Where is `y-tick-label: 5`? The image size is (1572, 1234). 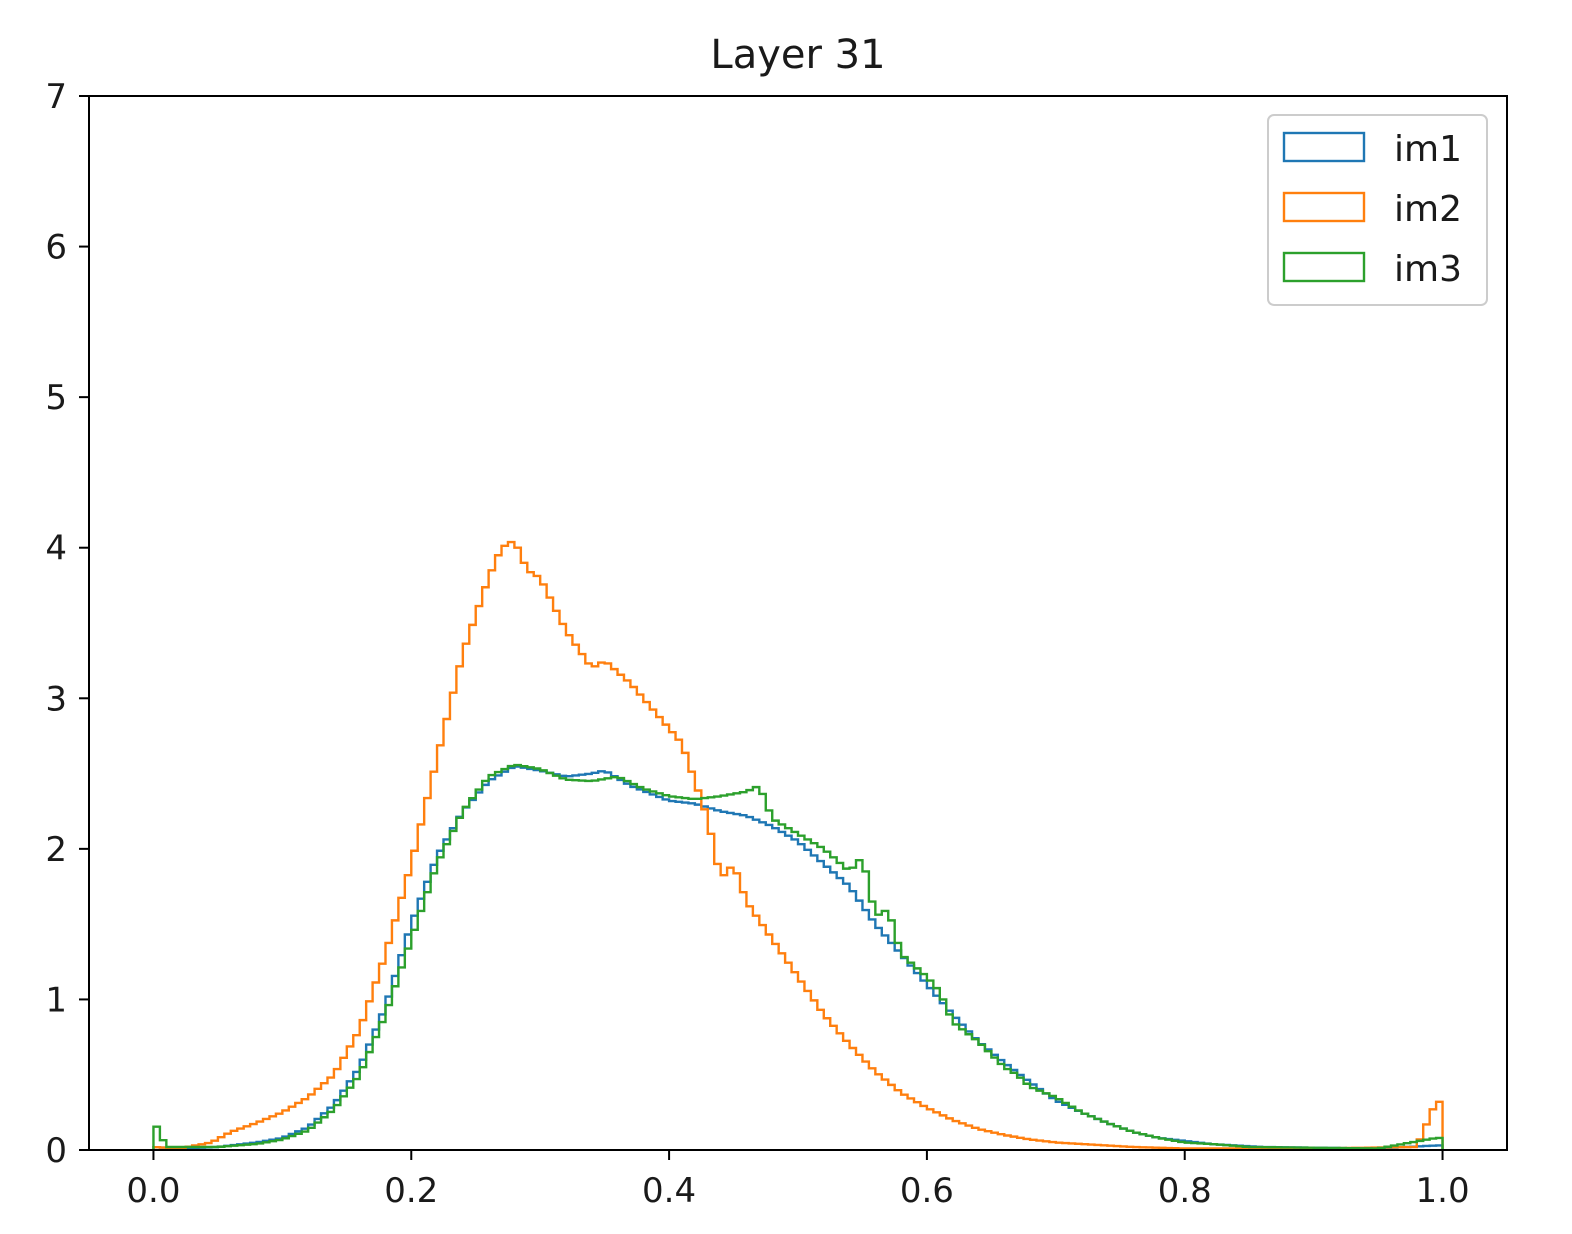 y-tick-label: 5 is located at coordinates (56, 398).